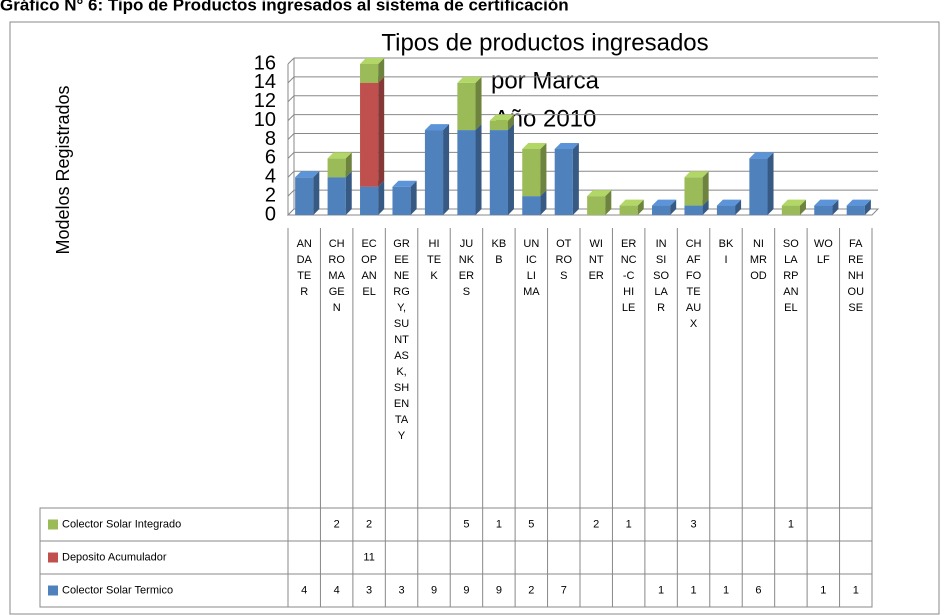 The width and height of the screenshot is (944, 615). Describe the element at coordinates (758, 260) in the screenshot. I see `x-tick-label: NI MR OD` at that location.